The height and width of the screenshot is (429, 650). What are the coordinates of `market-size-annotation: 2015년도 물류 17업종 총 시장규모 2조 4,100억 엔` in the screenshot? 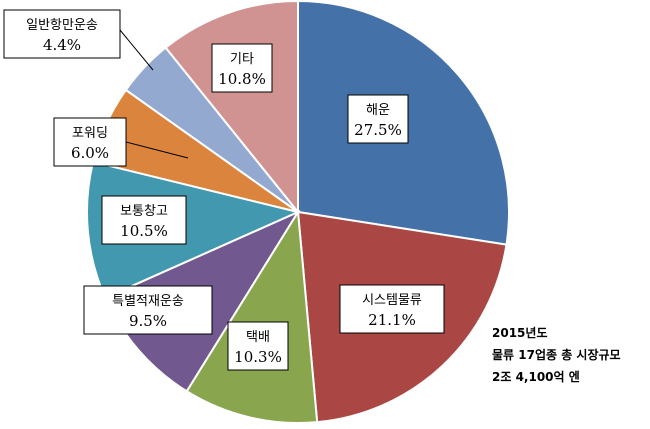 It's located at (556, 355).